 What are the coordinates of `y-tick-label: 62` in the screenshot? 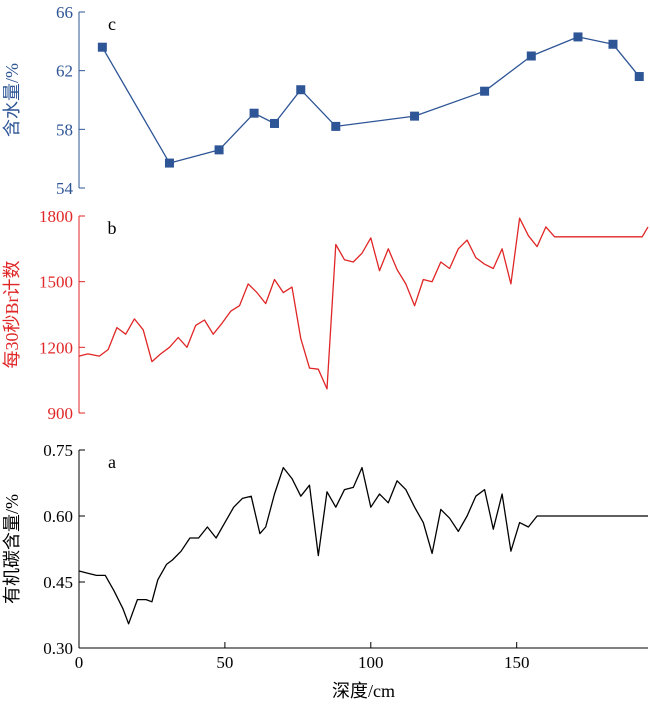 It's located at (64, 71).